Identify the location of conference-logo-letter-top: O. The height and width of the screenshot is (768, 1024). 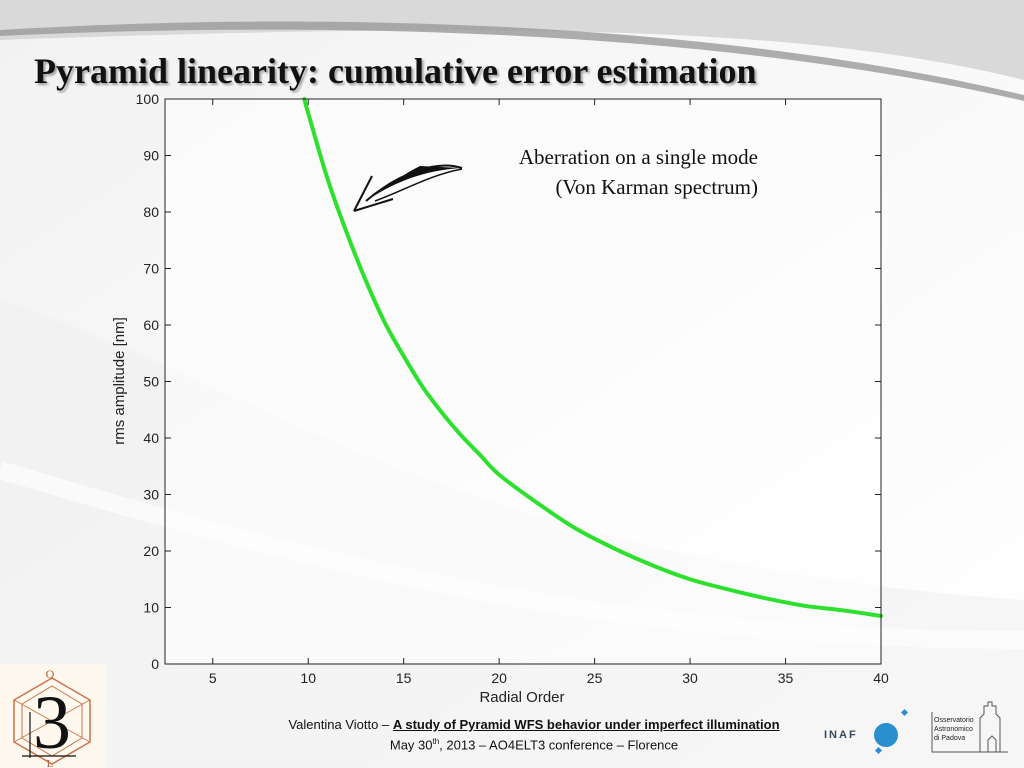
(50, 674).